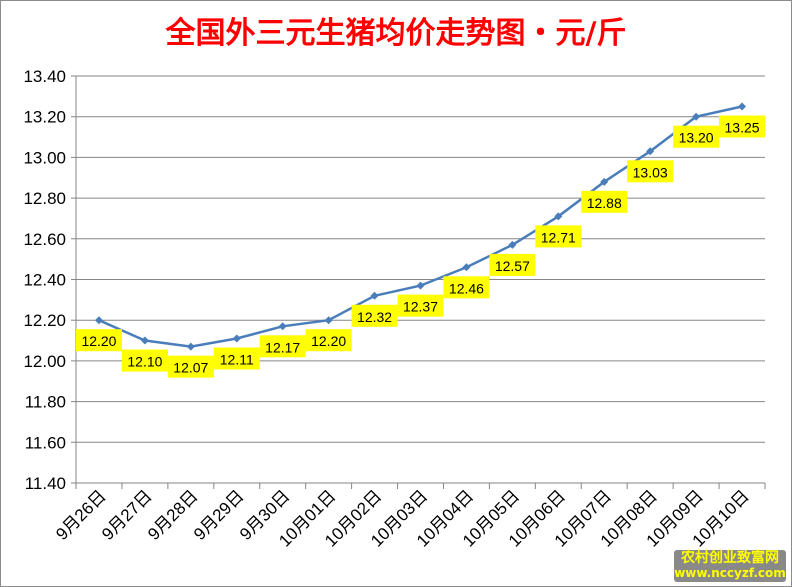 This screenshot has height=587, width=792. I want to click on data-label: 12.46, so click(466, 288).